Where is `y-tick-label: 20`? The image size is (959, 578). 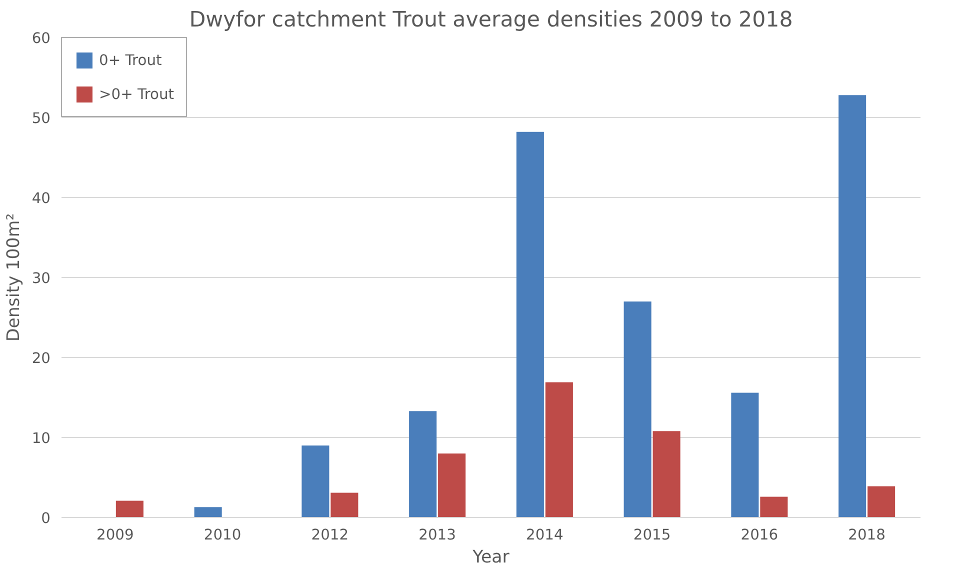
y-tick-label: 20 is located at coordinates (41, 358).